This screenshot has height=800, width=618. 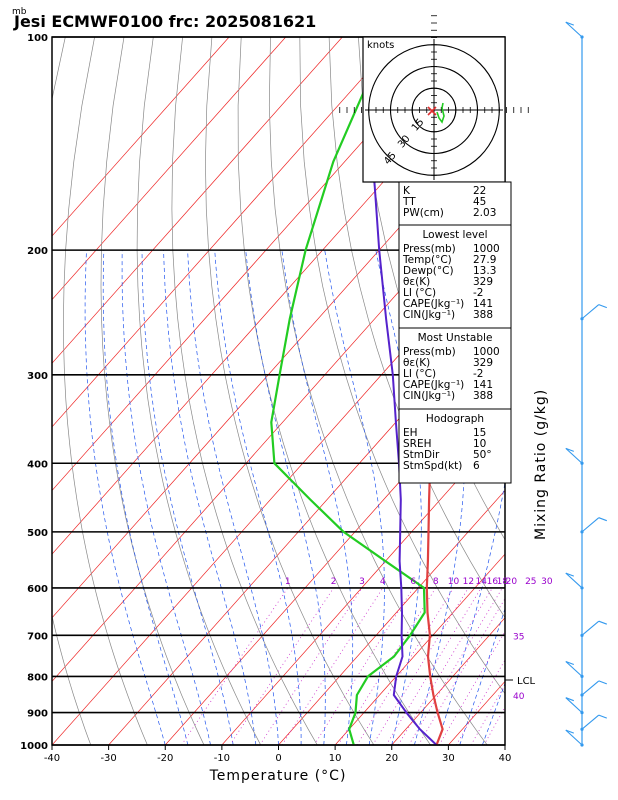 I want to click on index-label: StmDir, so click(x=421, y=455).